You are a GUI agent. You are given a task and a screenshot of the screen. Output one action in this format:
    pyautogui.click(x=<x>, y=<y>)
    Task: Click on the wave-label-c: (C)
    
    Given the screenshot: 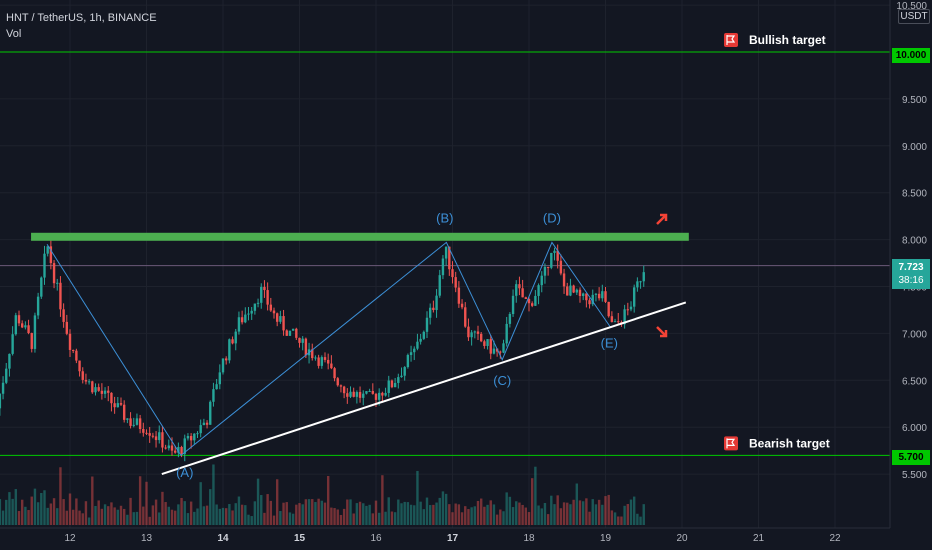 What is the action you would take?
    pyautogui.click(x=502, y=380)
    